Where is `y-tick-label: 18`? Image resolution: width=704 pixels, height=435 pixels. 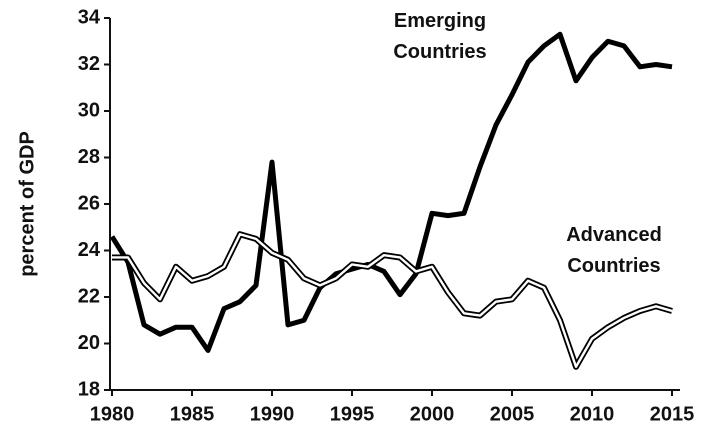
y-tick-label: 18 is located at coordinates (89, 389).